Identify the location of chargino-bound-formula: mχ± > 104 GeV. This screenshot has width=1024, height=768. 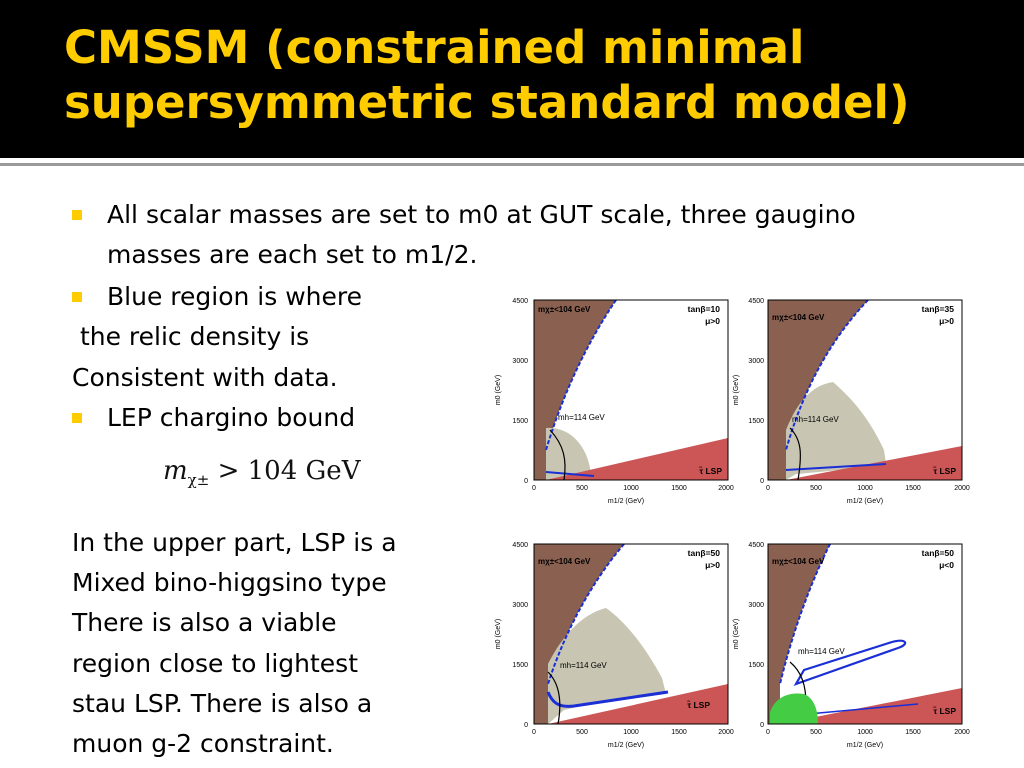
(261, 472).